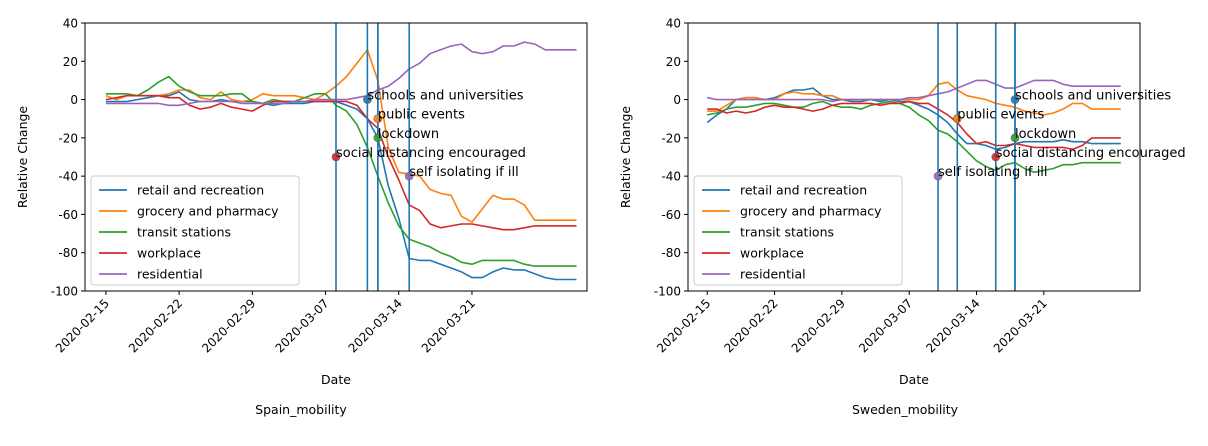 Image resolution: width=1208 pixels, height=446 pixels. I want to click on sweden-event-label-4: self isolating if ill, so click(992, 172).